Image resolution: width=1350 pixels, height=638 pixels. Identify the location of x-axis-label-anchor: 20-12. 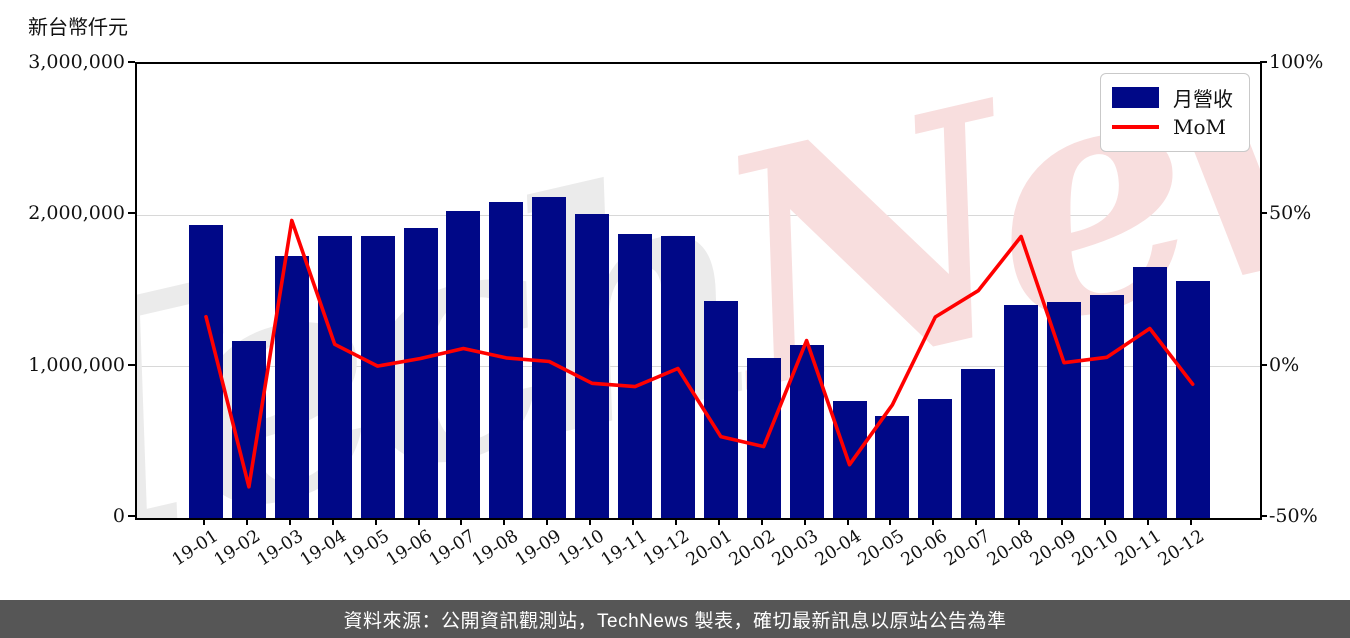
(1116, 546).